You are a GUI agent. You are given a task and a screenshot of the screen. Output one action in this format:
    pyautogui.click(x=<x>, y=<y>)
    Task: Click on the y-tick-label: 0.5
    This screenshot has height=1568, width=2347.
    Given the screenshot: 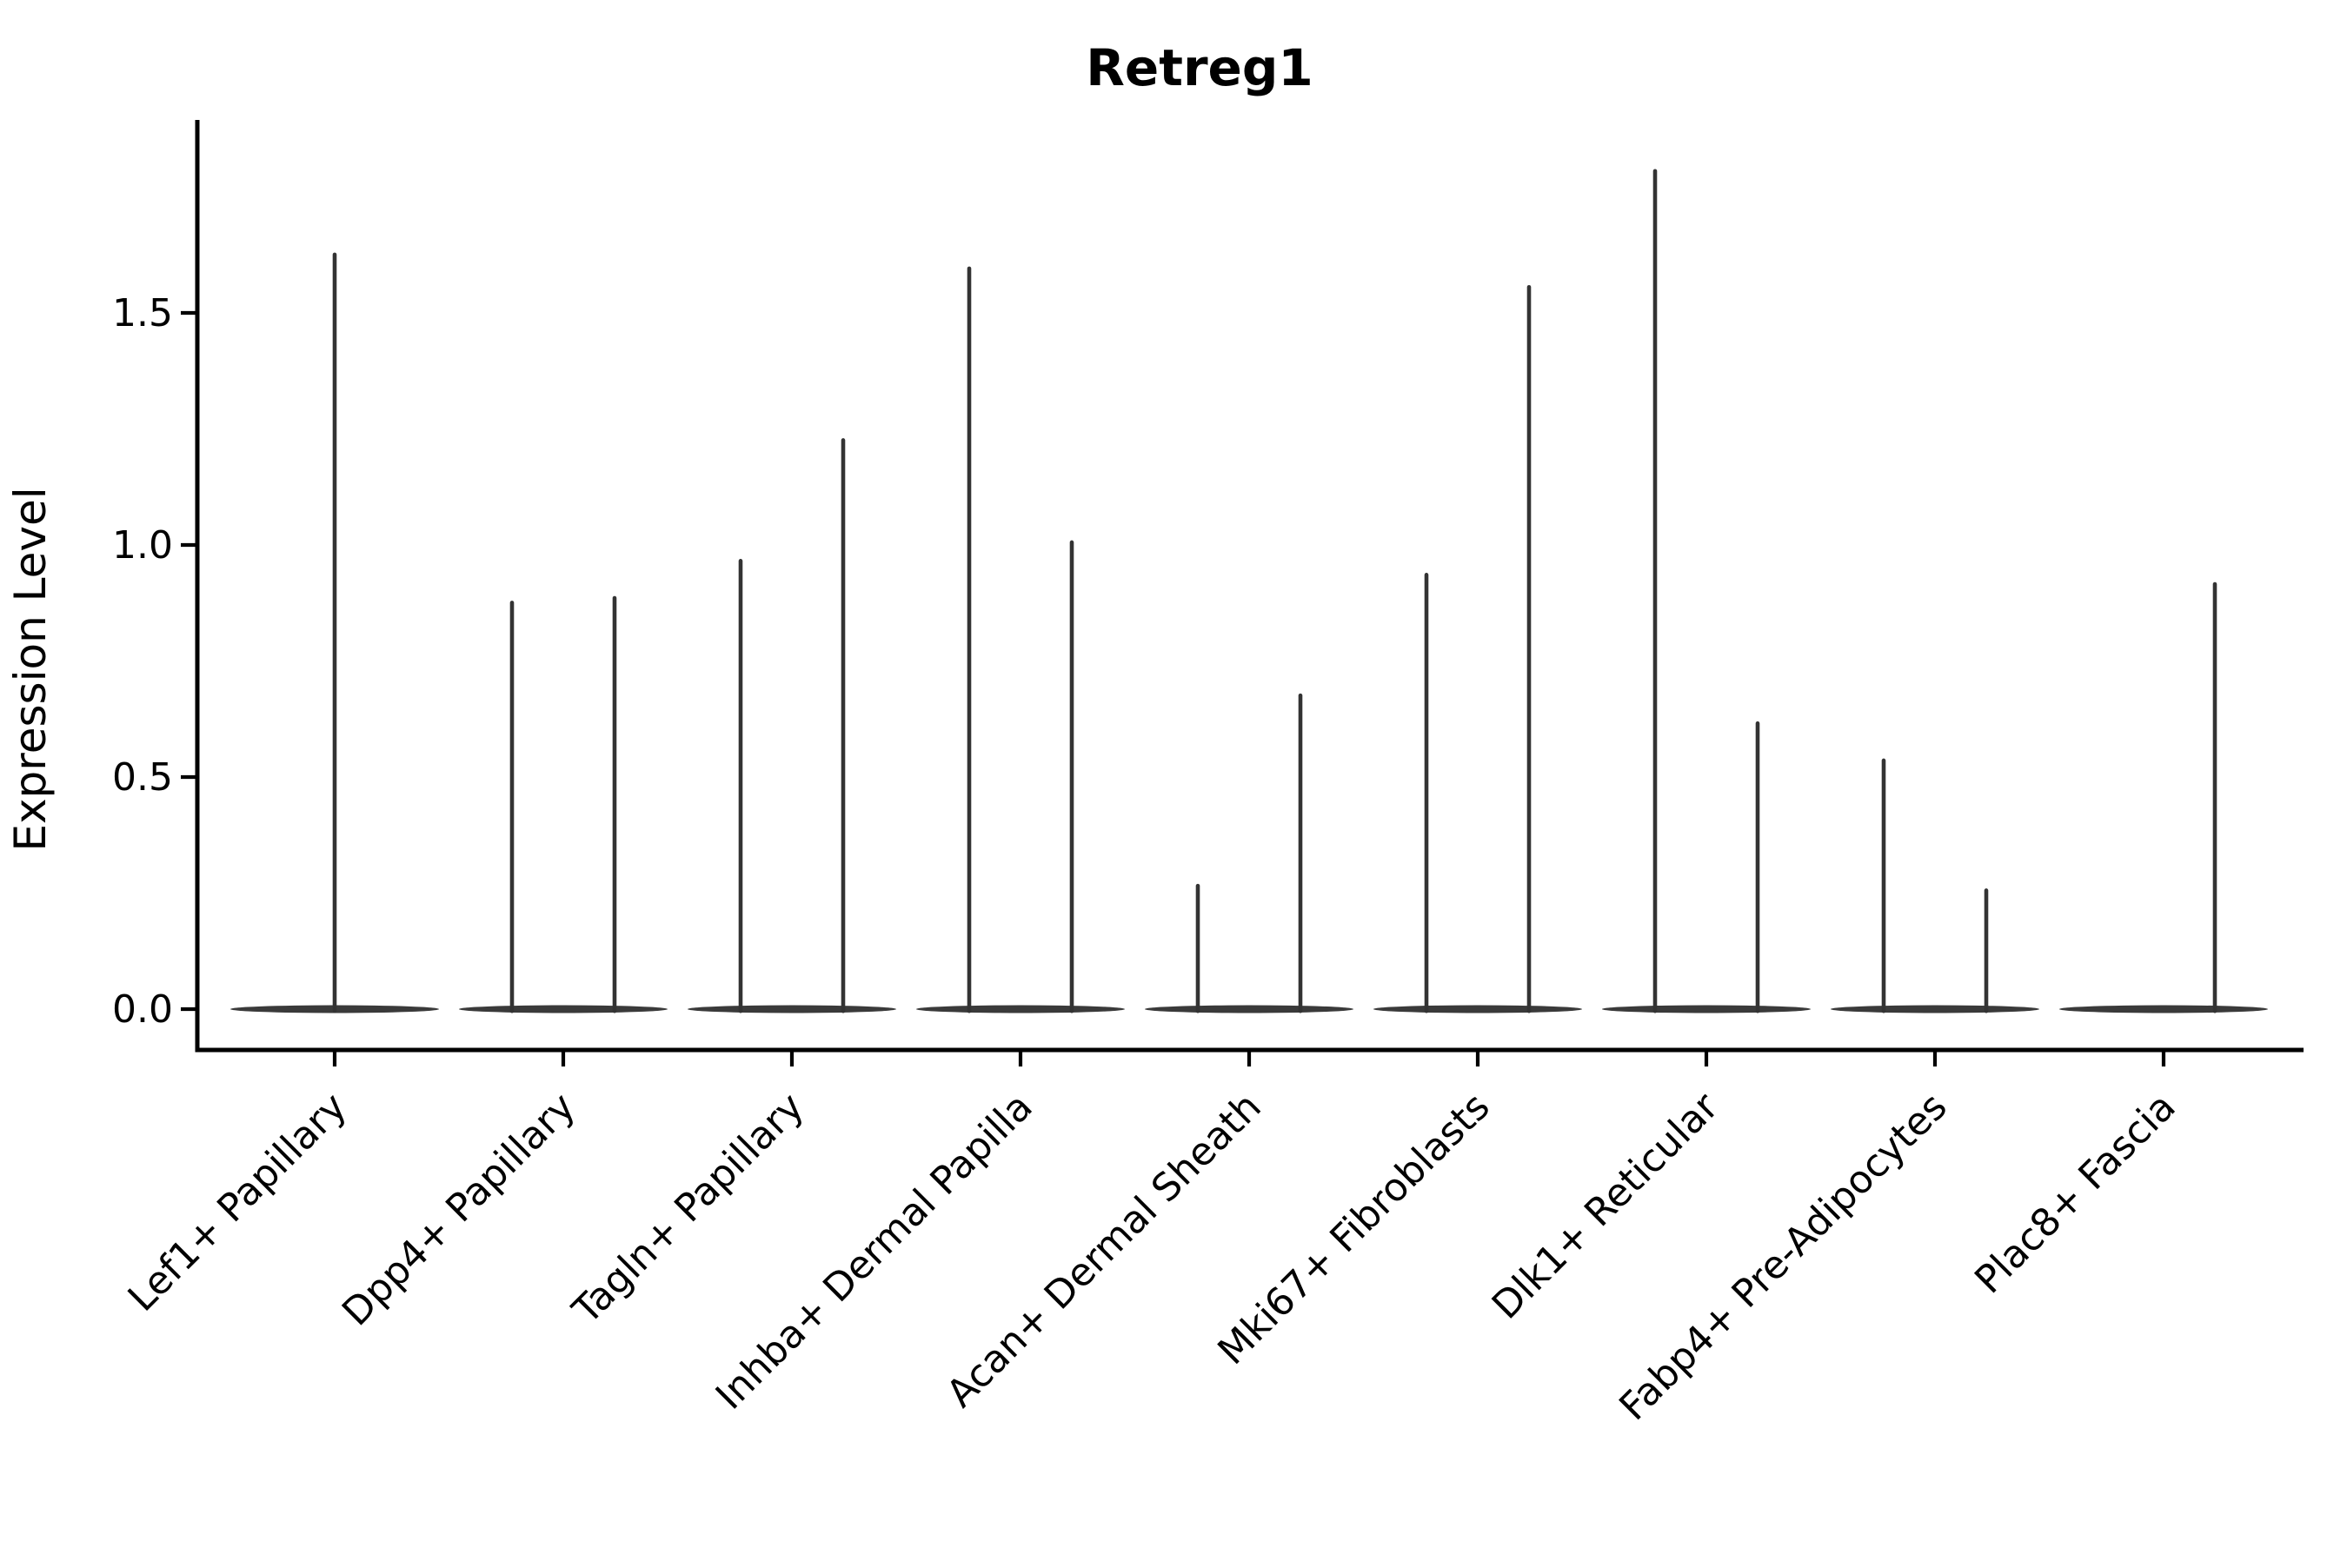 What is the action you would take?
    pyautogui.click(x=142, y=777)
    